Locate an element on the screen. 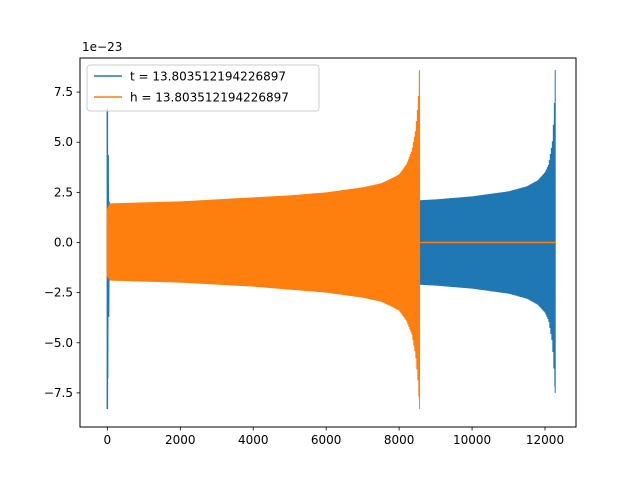  legend-label-series-1: t = 13.803512194226897 is located at coordinates (208, 77).